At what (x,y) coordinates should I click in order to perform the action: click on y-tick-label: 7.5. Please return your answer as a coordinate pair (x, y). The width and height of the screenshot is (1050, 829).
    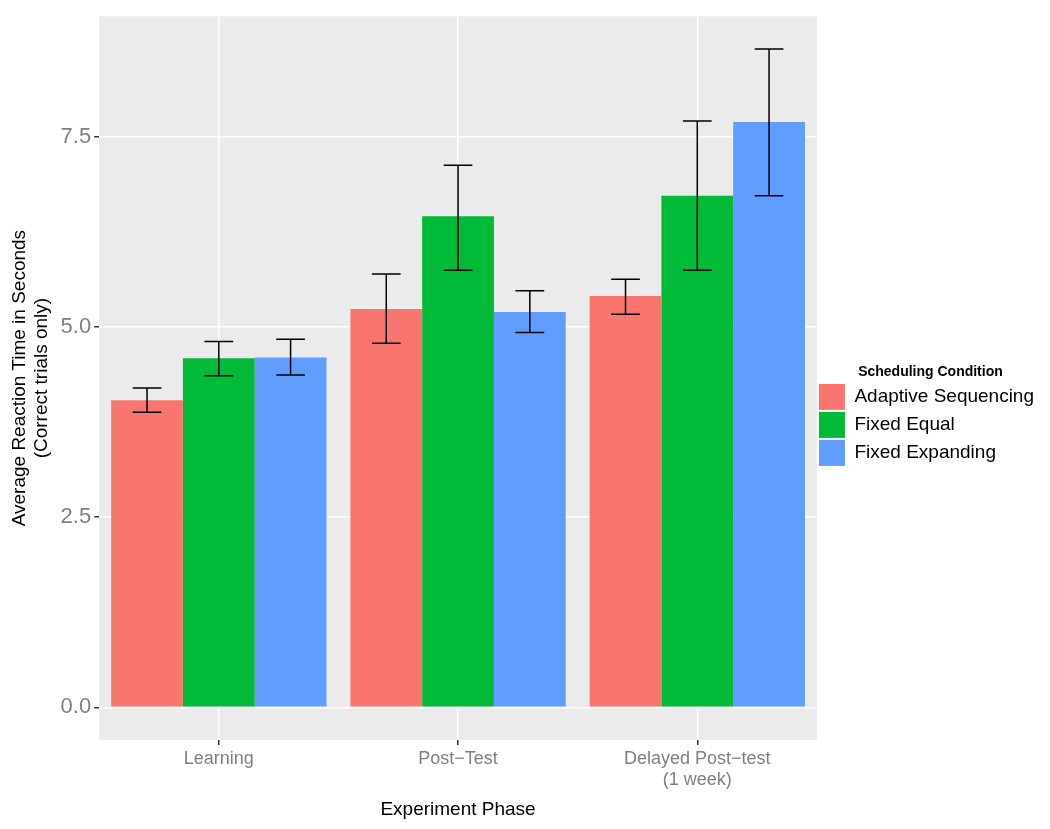
    Looking at the image, I should click on (76, 136).